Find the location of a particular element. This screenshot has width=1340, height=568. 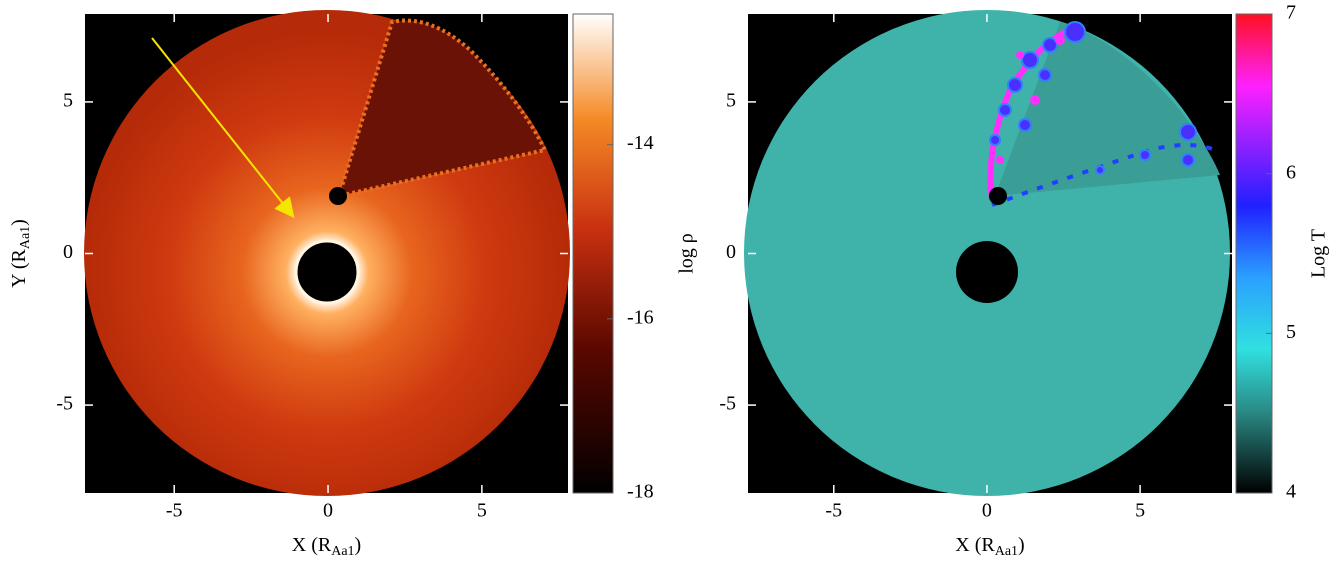

y-axis-label: Y (RAa1) is located at coordinates (21, 253).